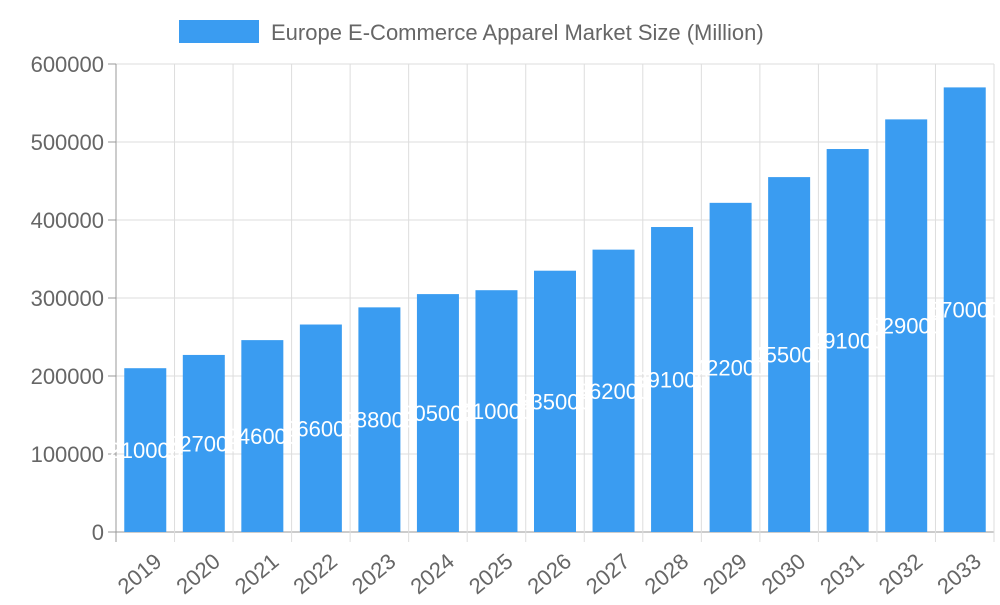 This screenshot has height=605, width=1000. What do you see at coordinates (374, 573) in the screenshot?
I see `x-tick-label: 2023` at bounding box center [374, 573].